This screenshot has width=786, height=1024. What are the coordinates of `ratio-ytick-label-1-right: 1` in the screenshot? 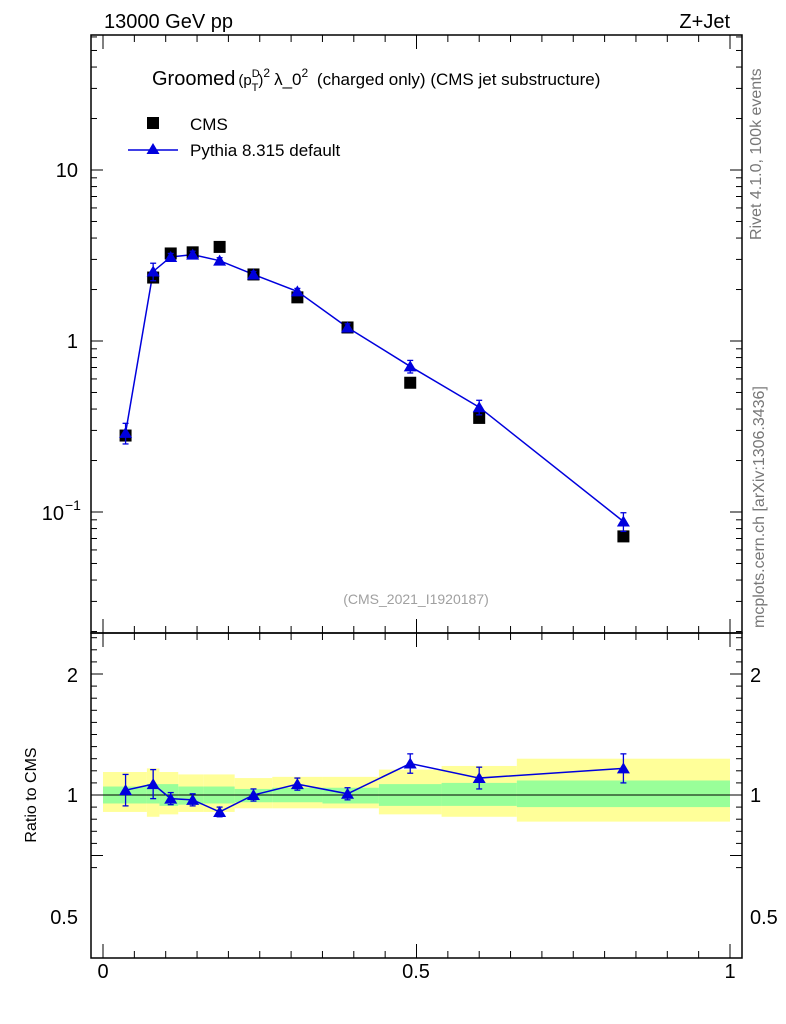 It's located at (755, 796).